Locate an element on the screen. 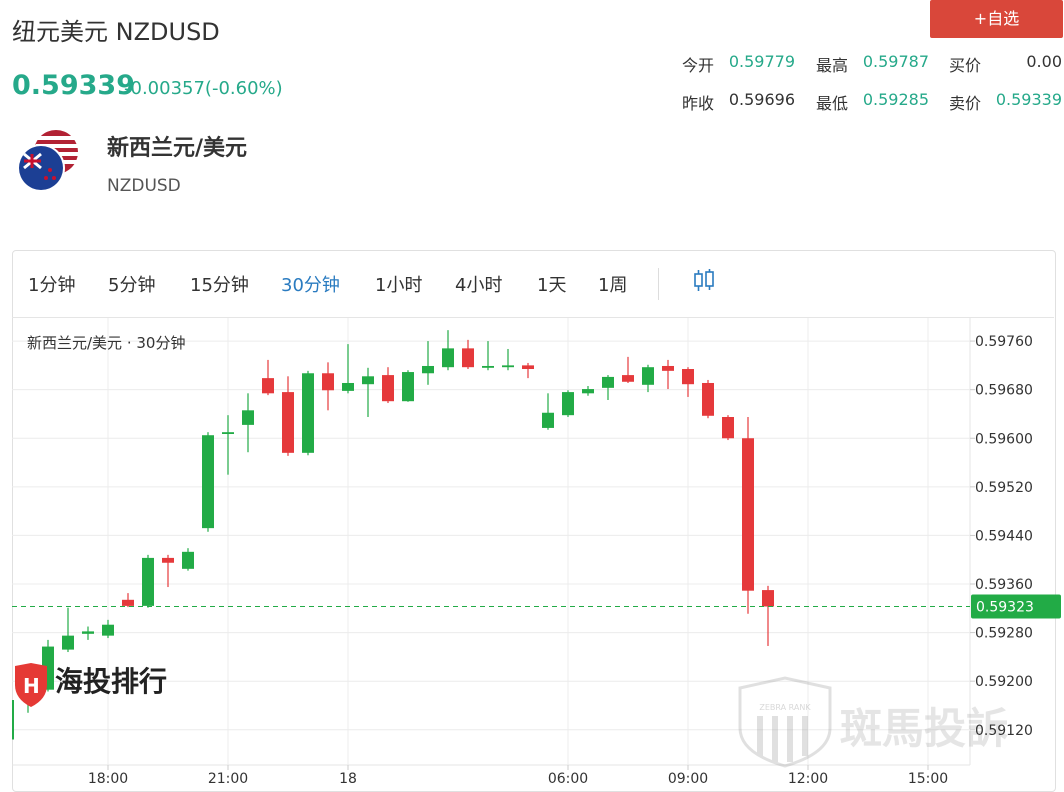 The width and height of the screenshot is (1064, 792). chart-type-icon is located at coordinates (705, 281).